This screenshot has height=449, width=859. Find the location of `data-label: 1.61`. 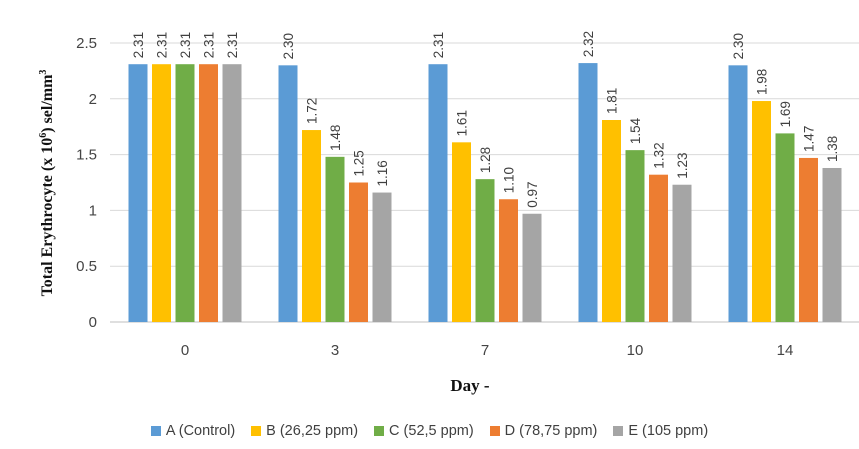

data-label: 1.61 is located at coordinates (462, 123).